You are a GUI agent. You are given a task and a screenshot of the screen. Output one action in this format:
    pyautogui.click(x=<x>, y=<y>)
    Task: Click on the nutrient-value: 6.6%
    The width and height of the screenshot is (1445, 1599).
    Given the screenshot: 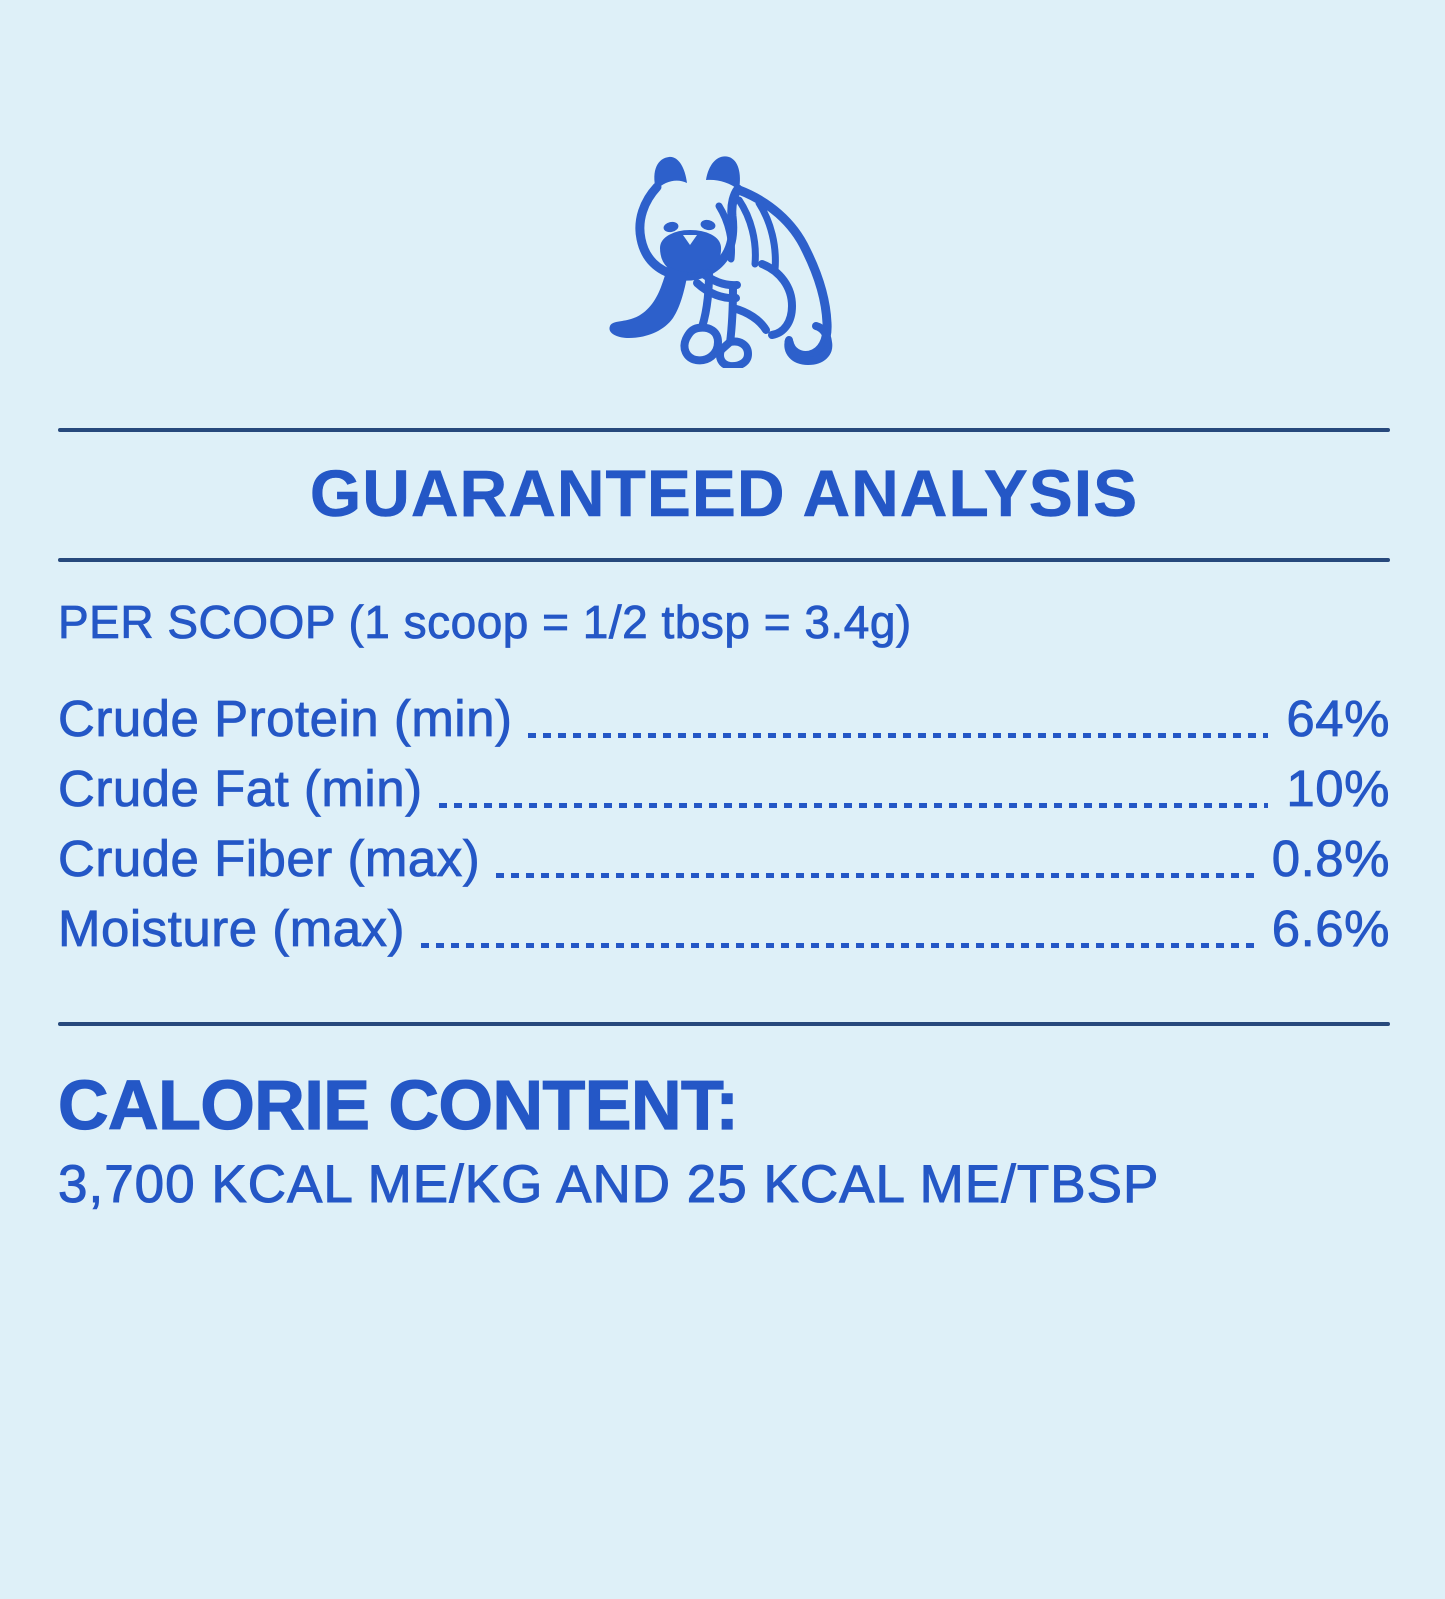 What is the action you would take?
    pyautogui.click(x=1330, y=929)
    